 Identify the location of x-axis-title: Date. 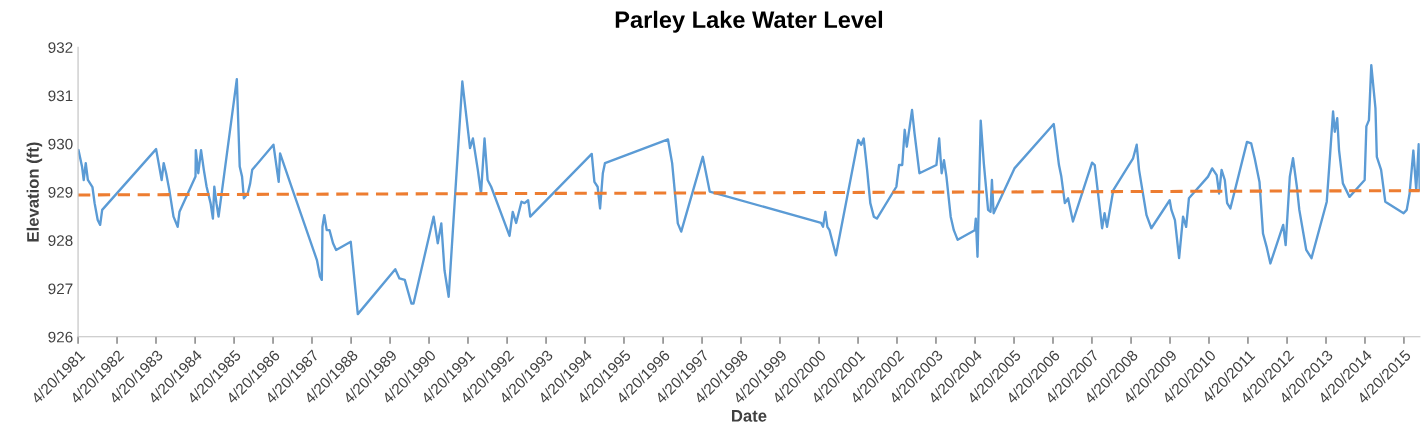
(749, 416).